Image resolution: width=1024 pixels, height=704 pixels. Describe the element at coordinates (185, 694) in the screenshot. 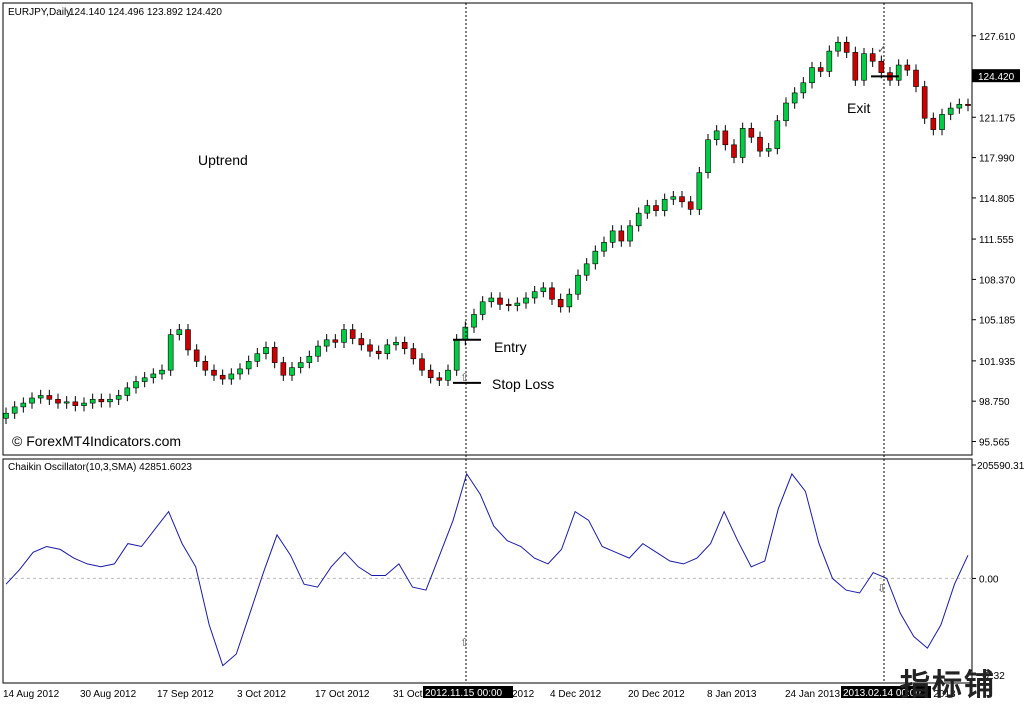

I see `time-axis-label: 17 Sep 2012` at that location.